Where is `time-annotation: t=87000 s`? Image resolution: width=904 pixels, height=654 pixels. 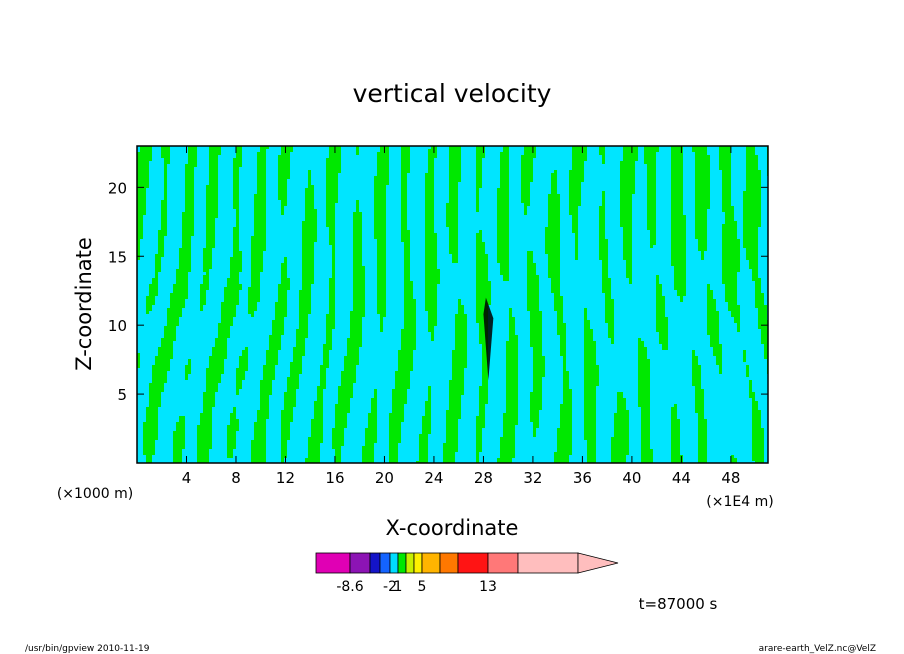
time-annotation: t=87000 s is located at coordinates (678, 604).